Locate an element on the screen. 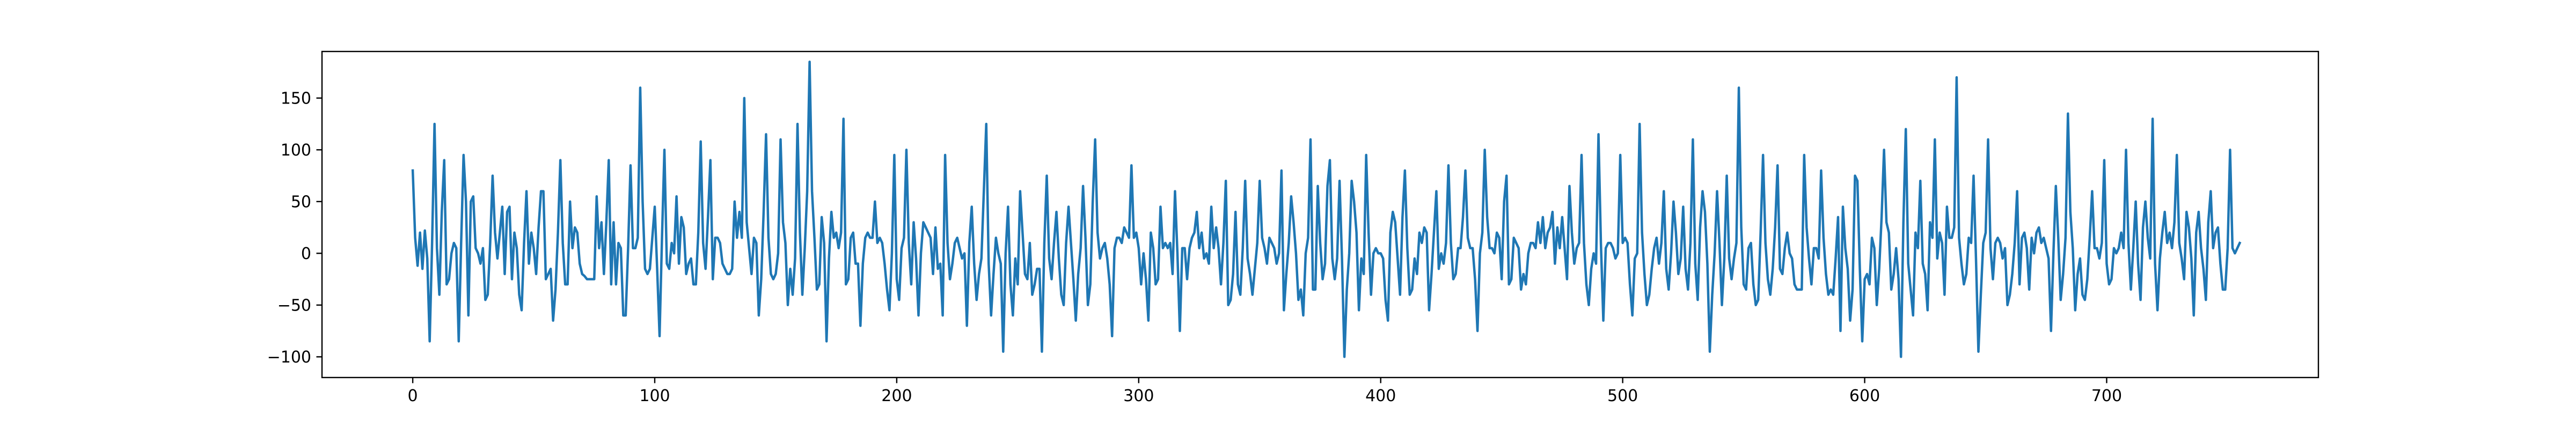  y-tick-label: 150 is located at coordinates (296, 98).